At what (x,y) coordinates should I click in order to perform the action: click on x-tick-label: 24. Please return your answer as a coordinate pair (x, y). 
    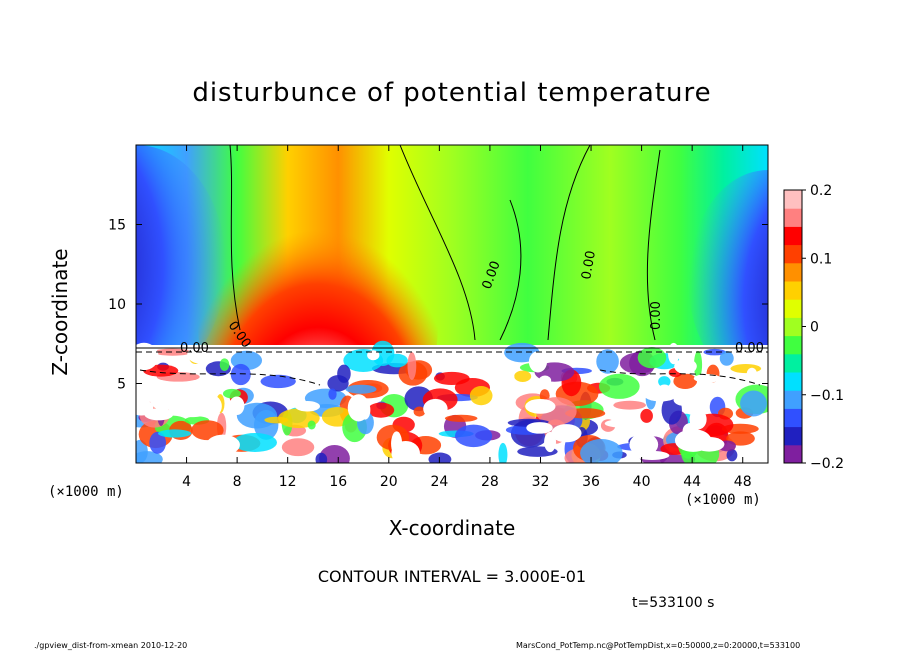
    Looking at the image, I should click on (439, 482).